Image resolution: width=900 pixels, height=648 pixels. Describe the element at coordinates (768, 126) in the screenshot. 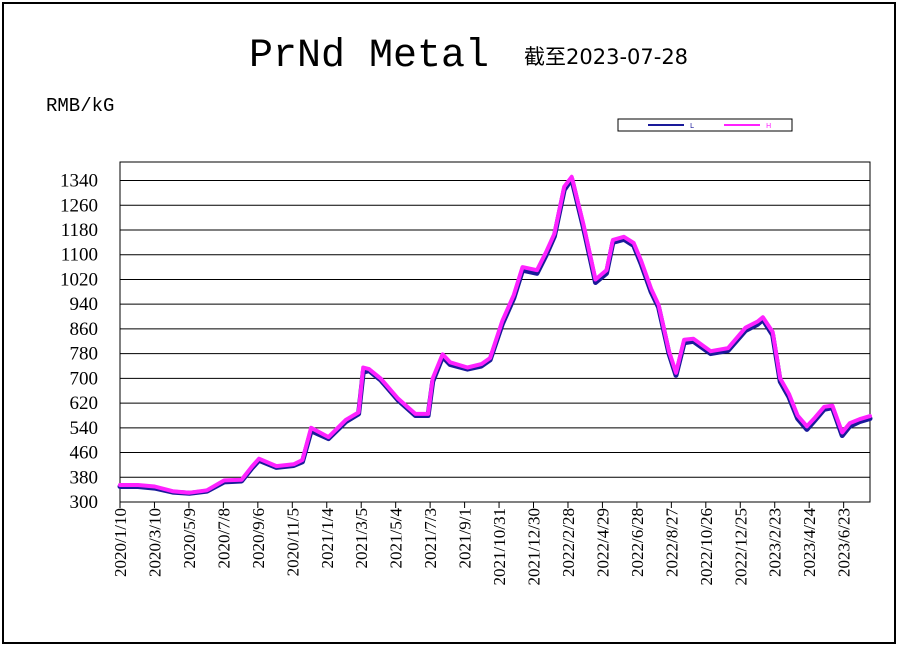

I see `legend-label-h: H` at that location.